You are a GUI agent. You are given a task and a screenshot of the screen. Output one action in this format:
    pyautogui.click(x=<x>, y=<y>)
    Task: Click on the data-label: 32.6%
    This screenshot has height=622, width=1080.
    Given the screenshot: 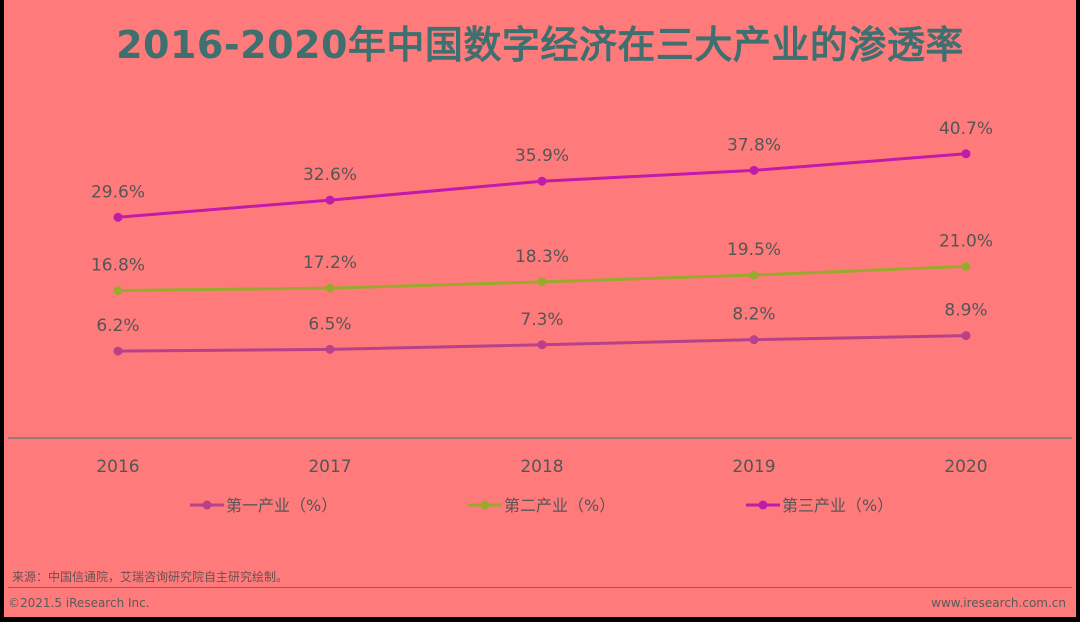 What is the action you would take?
    pyautogui.click(x=330, y=175)
    